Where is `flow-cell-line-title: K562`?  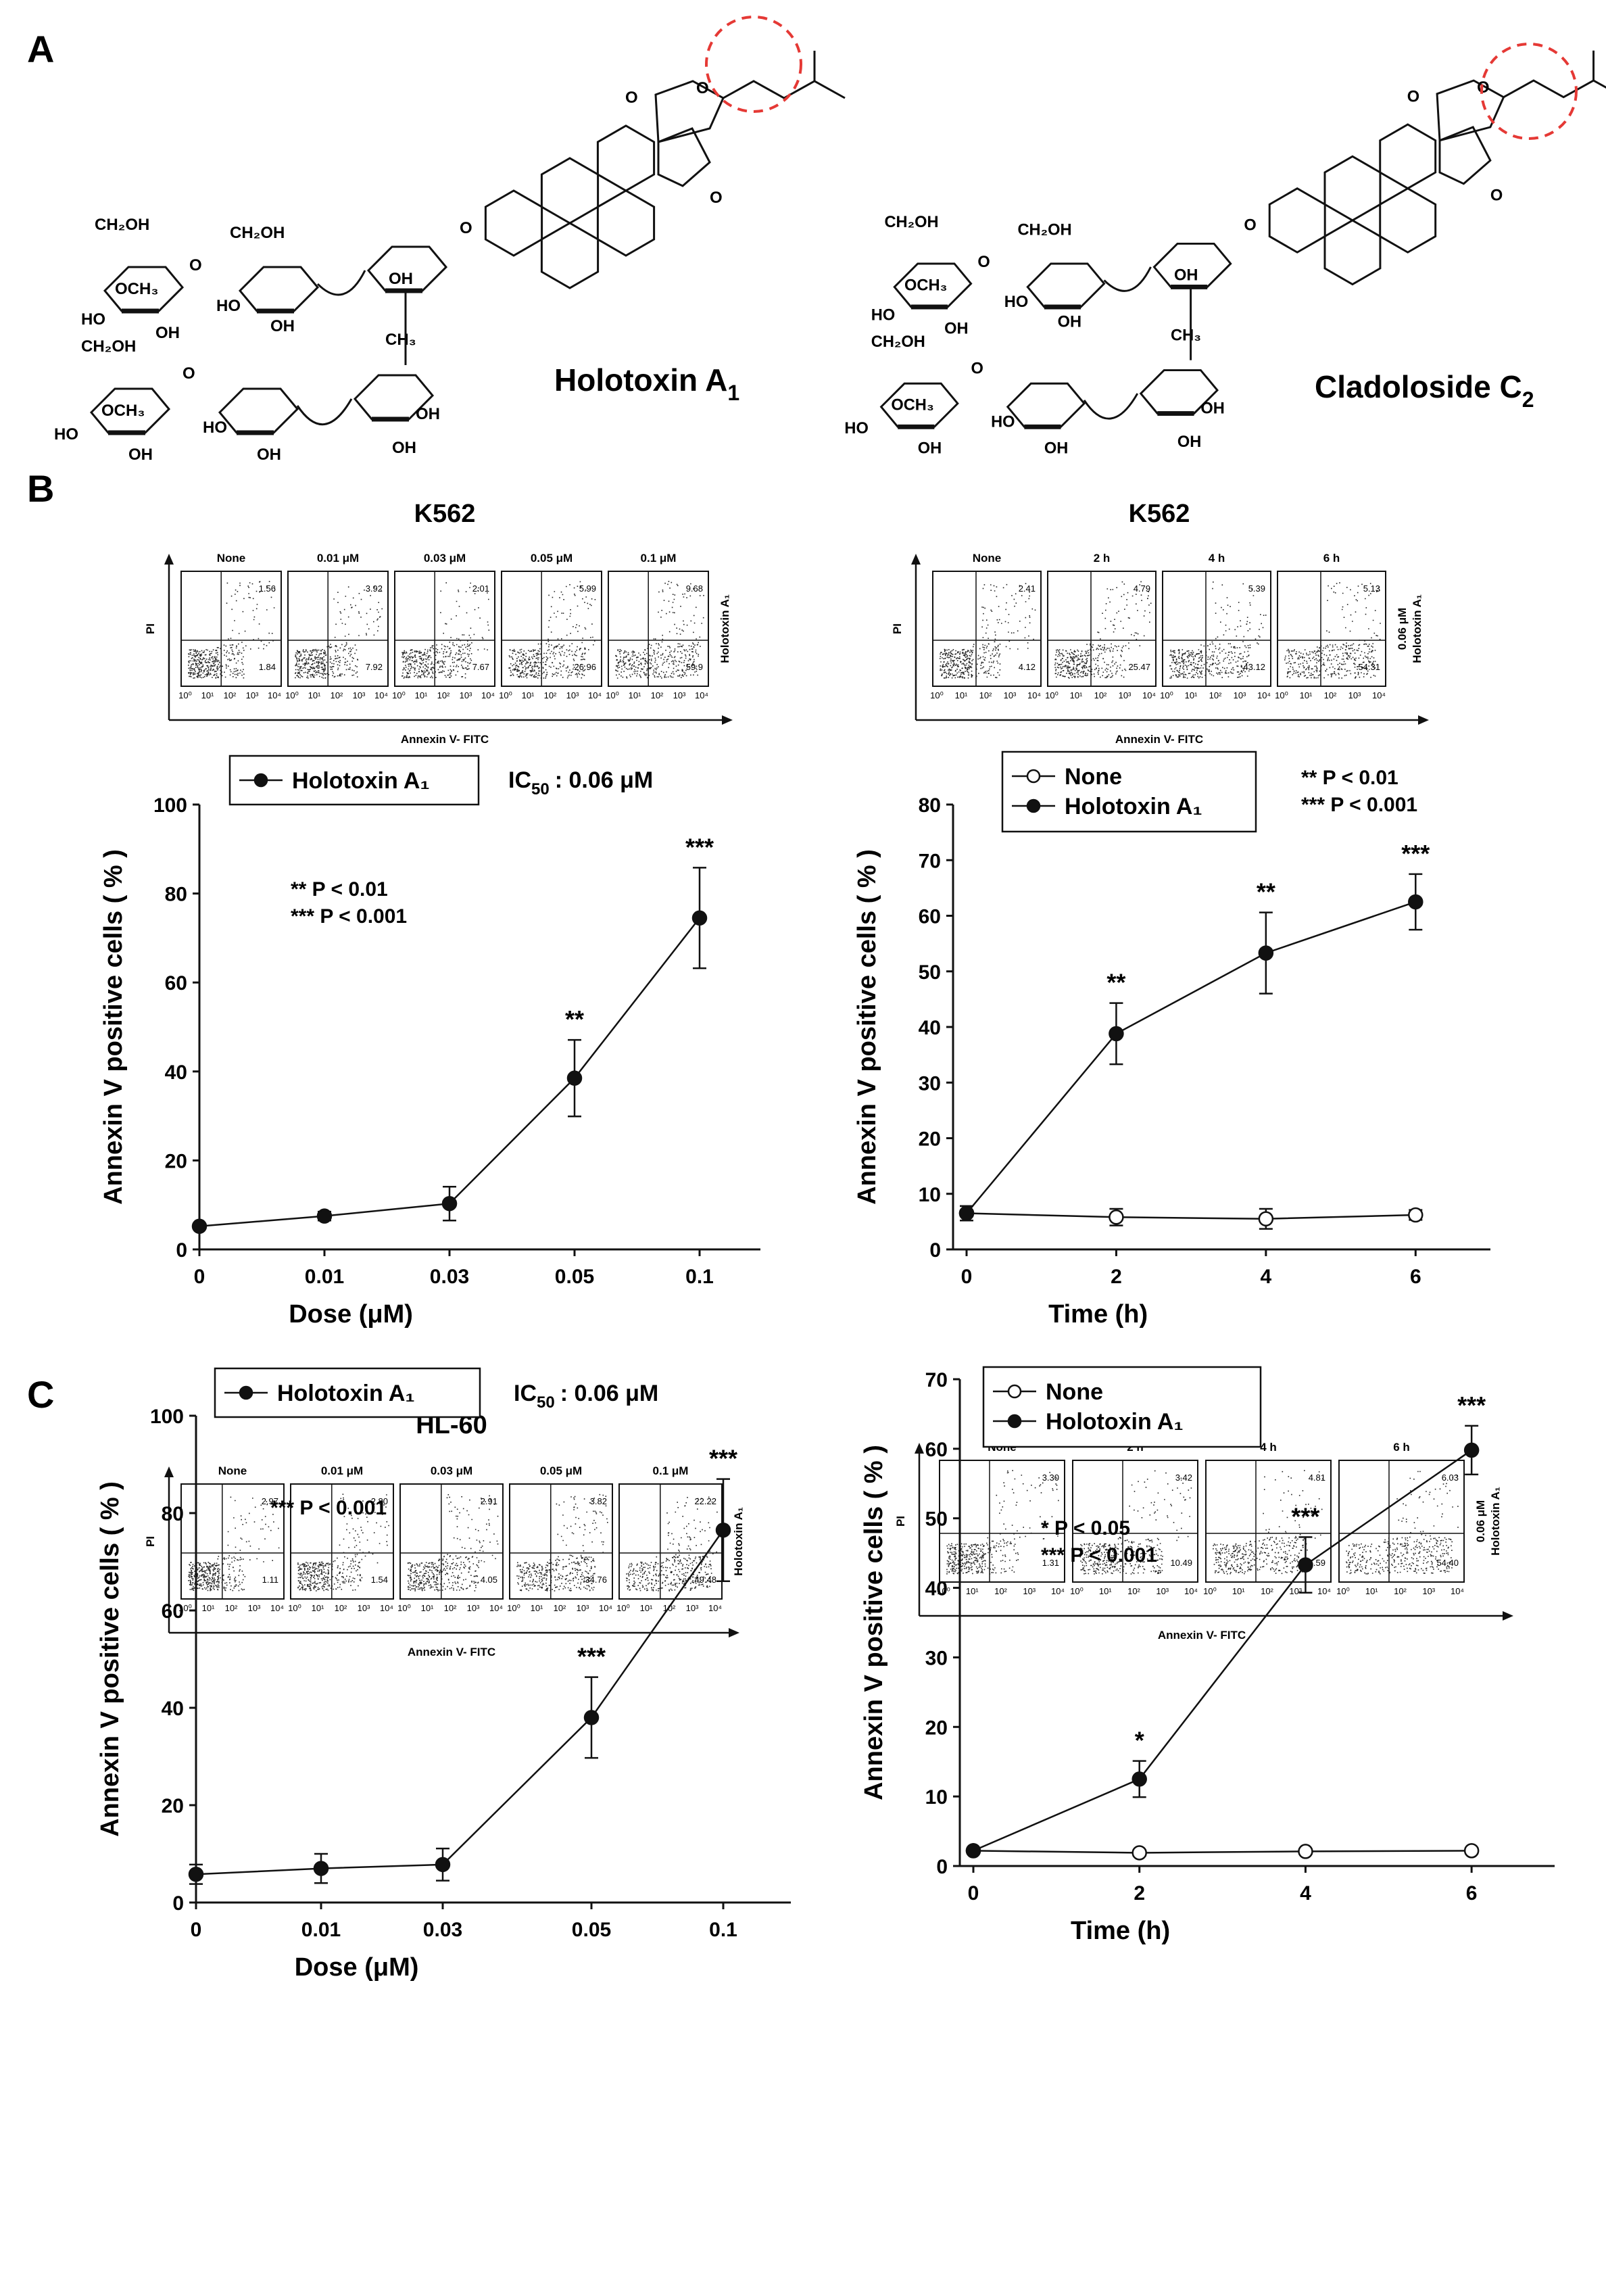 flow-cell-line-title: K562 is located at coordinates (1159, 514).